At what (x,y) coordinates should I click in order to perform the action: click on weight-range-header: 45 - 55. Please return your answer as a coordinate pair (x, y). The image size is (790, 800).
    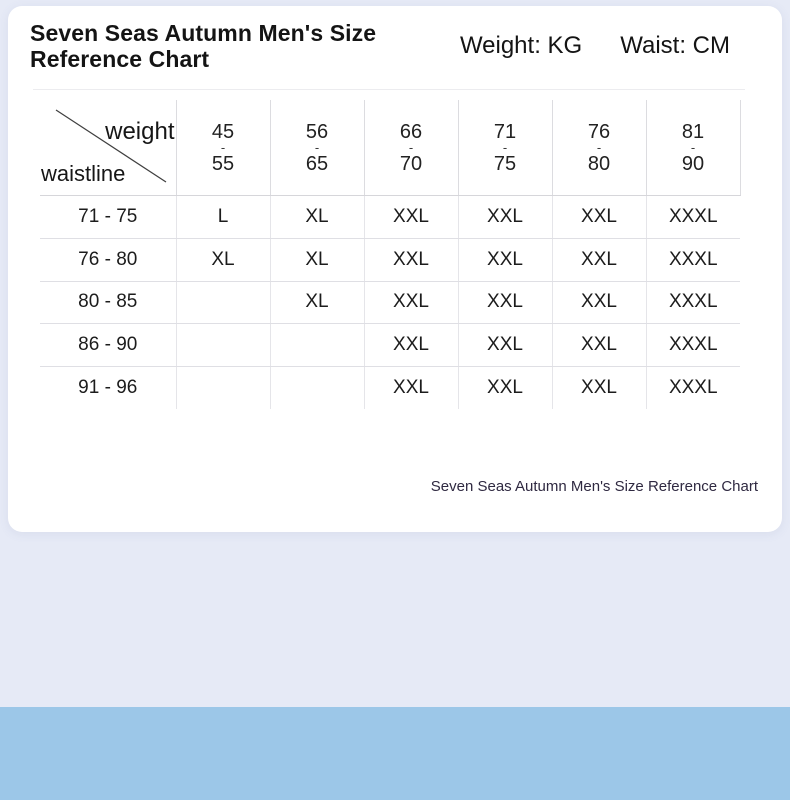
    Looking at the image, I should click on (223, 148).